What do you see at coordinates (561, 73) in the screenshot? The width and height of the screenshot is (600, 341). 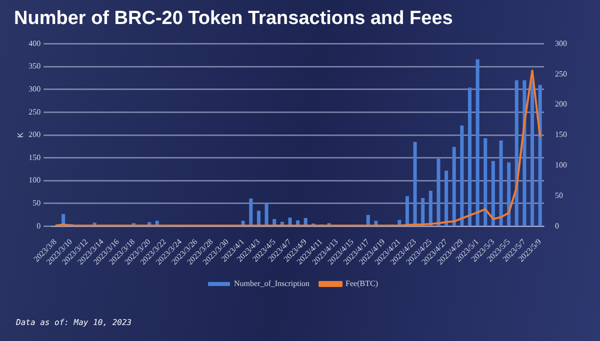 I see `y2-tick-label: 250` at bounding box center [561, 73].